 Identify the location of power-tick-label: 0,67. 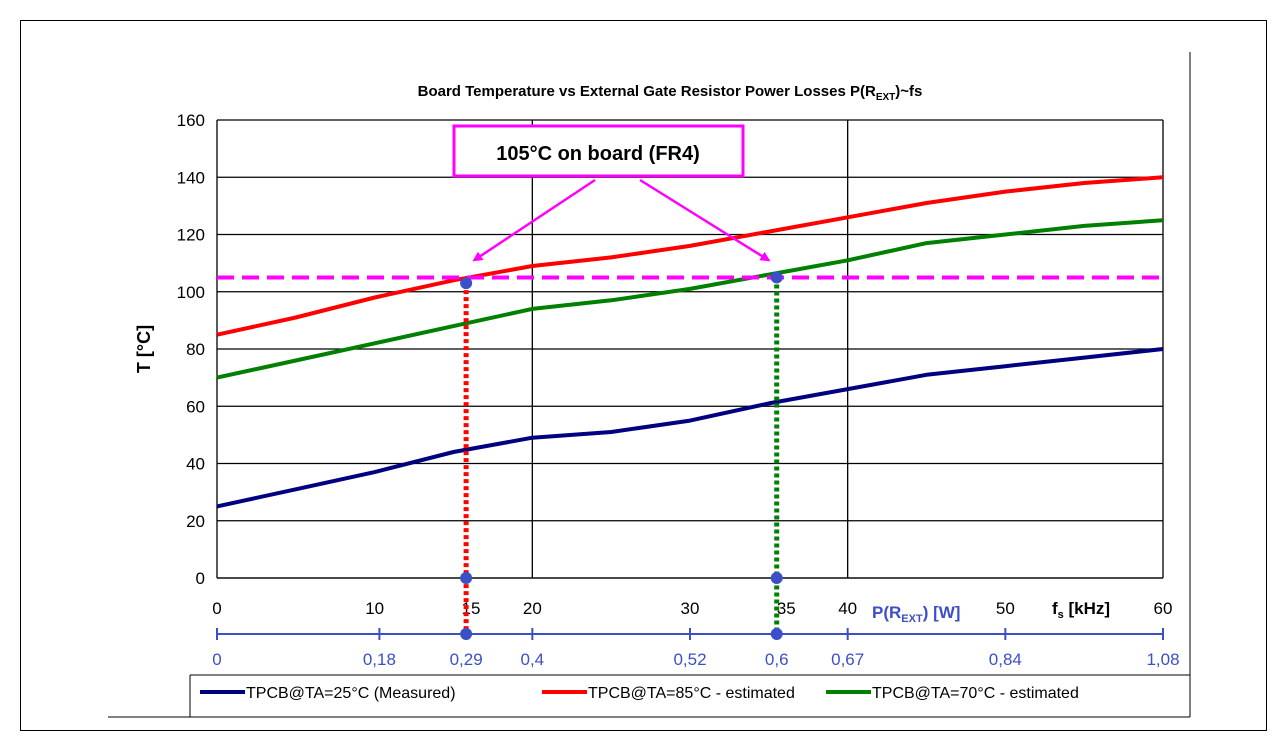
(847, 659).